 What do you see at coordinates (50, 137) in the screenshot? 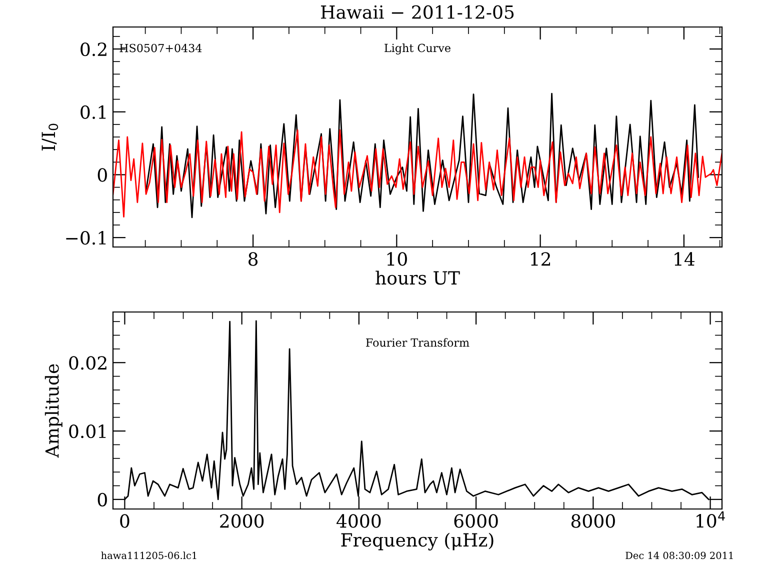
I see `y-axis-title: I/I$_{0}$` at bounding box center [50, 137].